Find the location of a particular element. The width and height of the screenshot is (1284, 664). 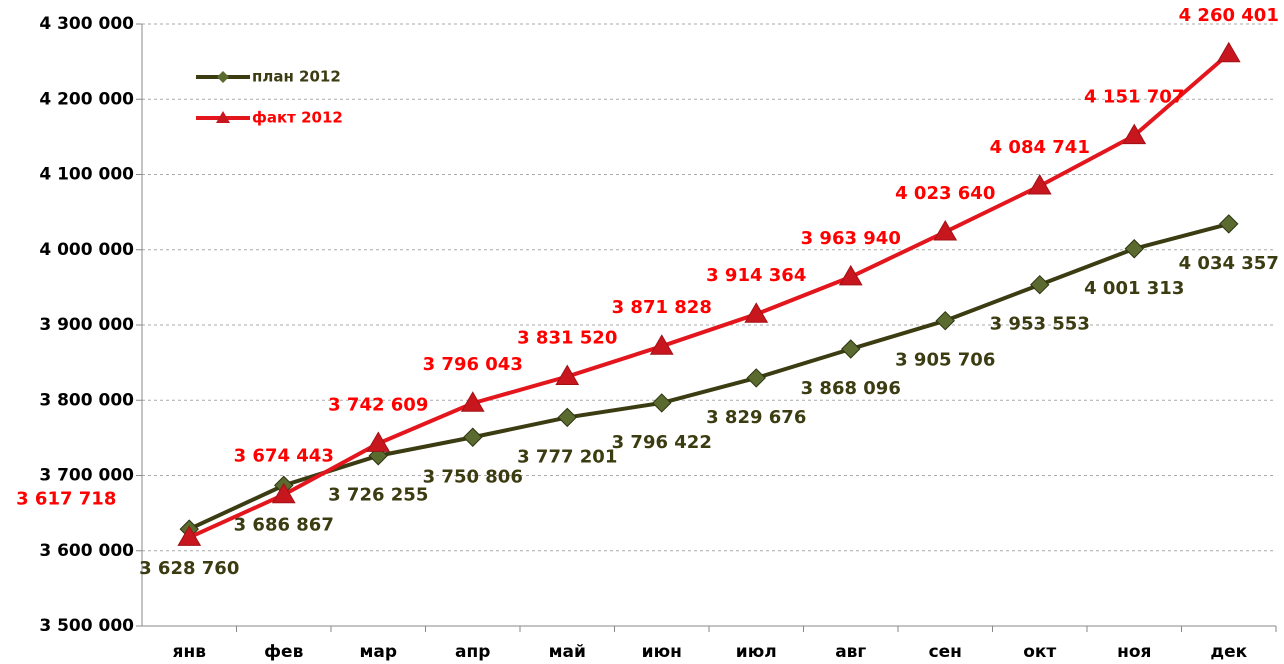

value-label: 3 742 609 is located at coordinates (378, 404).